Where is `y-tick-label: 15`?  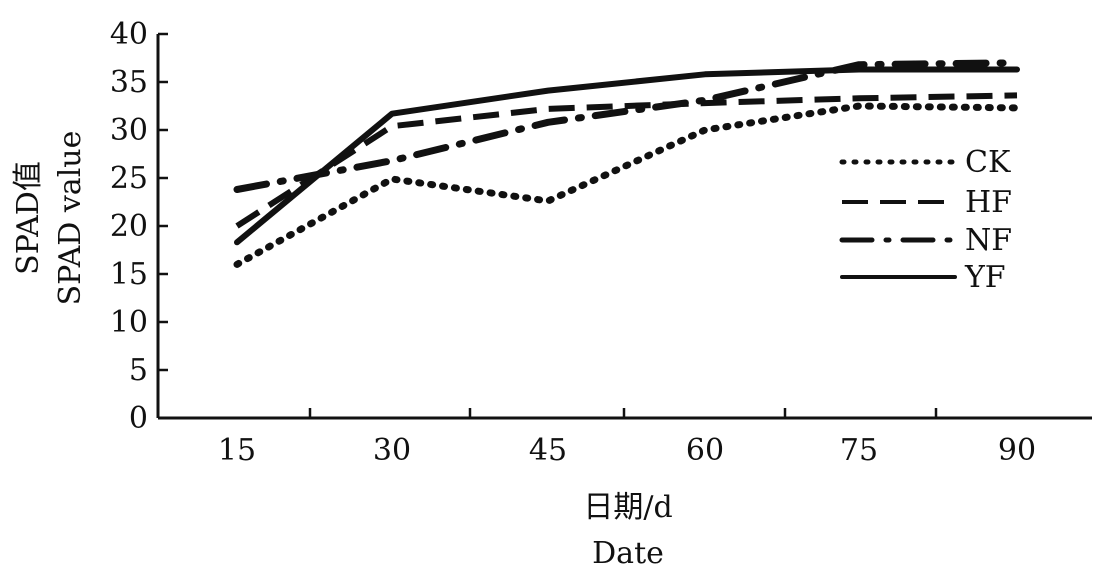
y-tick-label: 15 is located at coordinates (129, 274).